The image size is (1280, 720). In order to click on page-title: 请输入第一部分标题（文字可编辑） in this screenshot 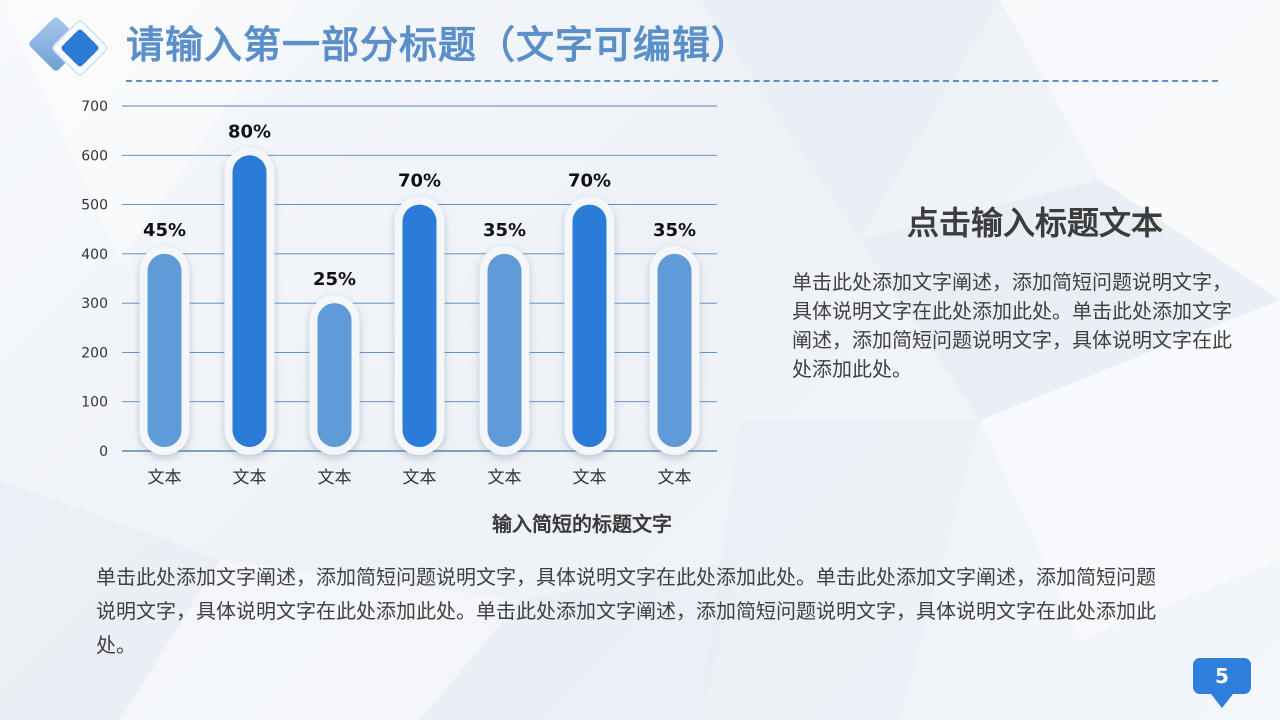, I will do `click(438, 45)`.